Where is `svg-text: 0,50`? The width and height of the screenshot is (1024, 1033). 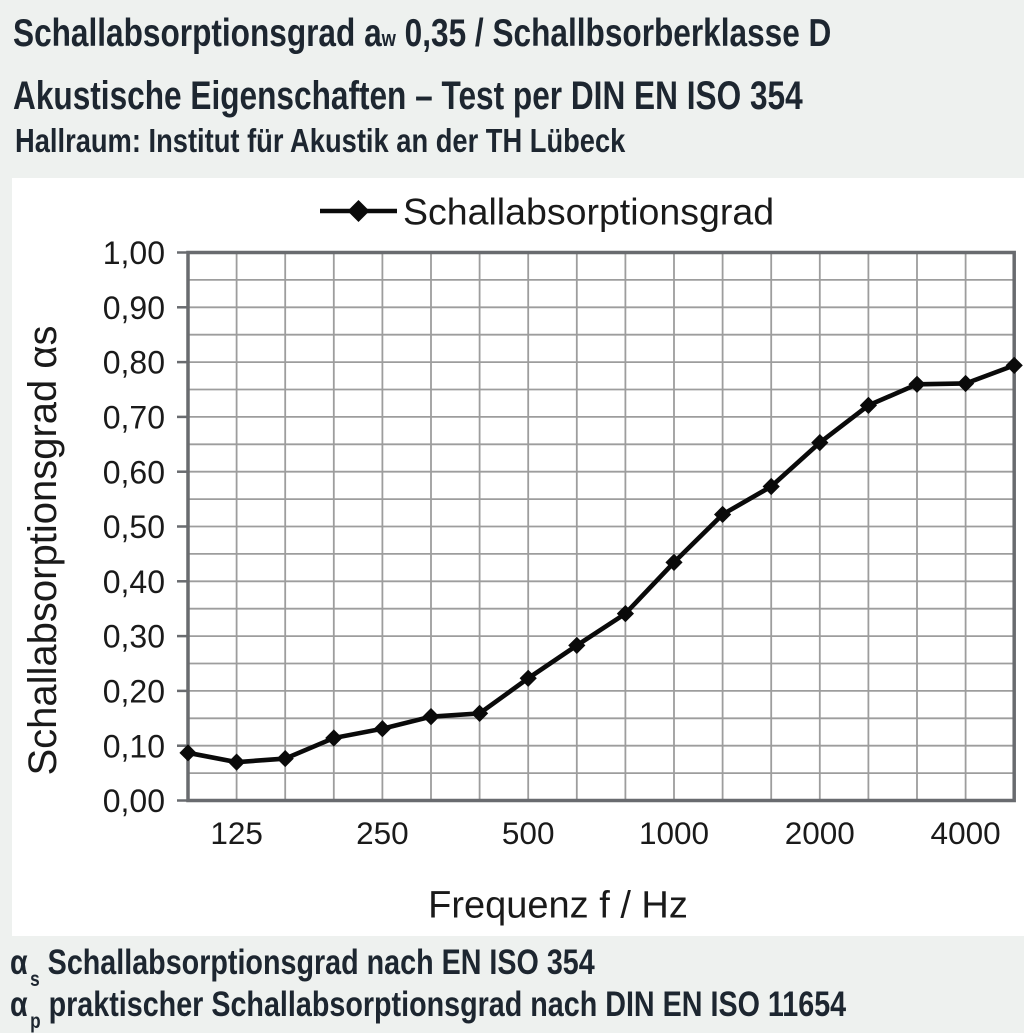 svg-text: 0,50 is located at coordinates (134, 527).